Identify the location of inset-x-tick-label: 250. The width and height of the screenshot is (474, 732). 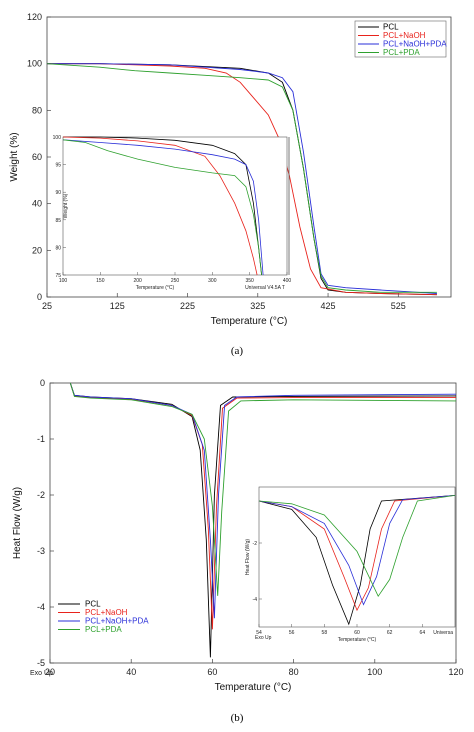
(175, 281).